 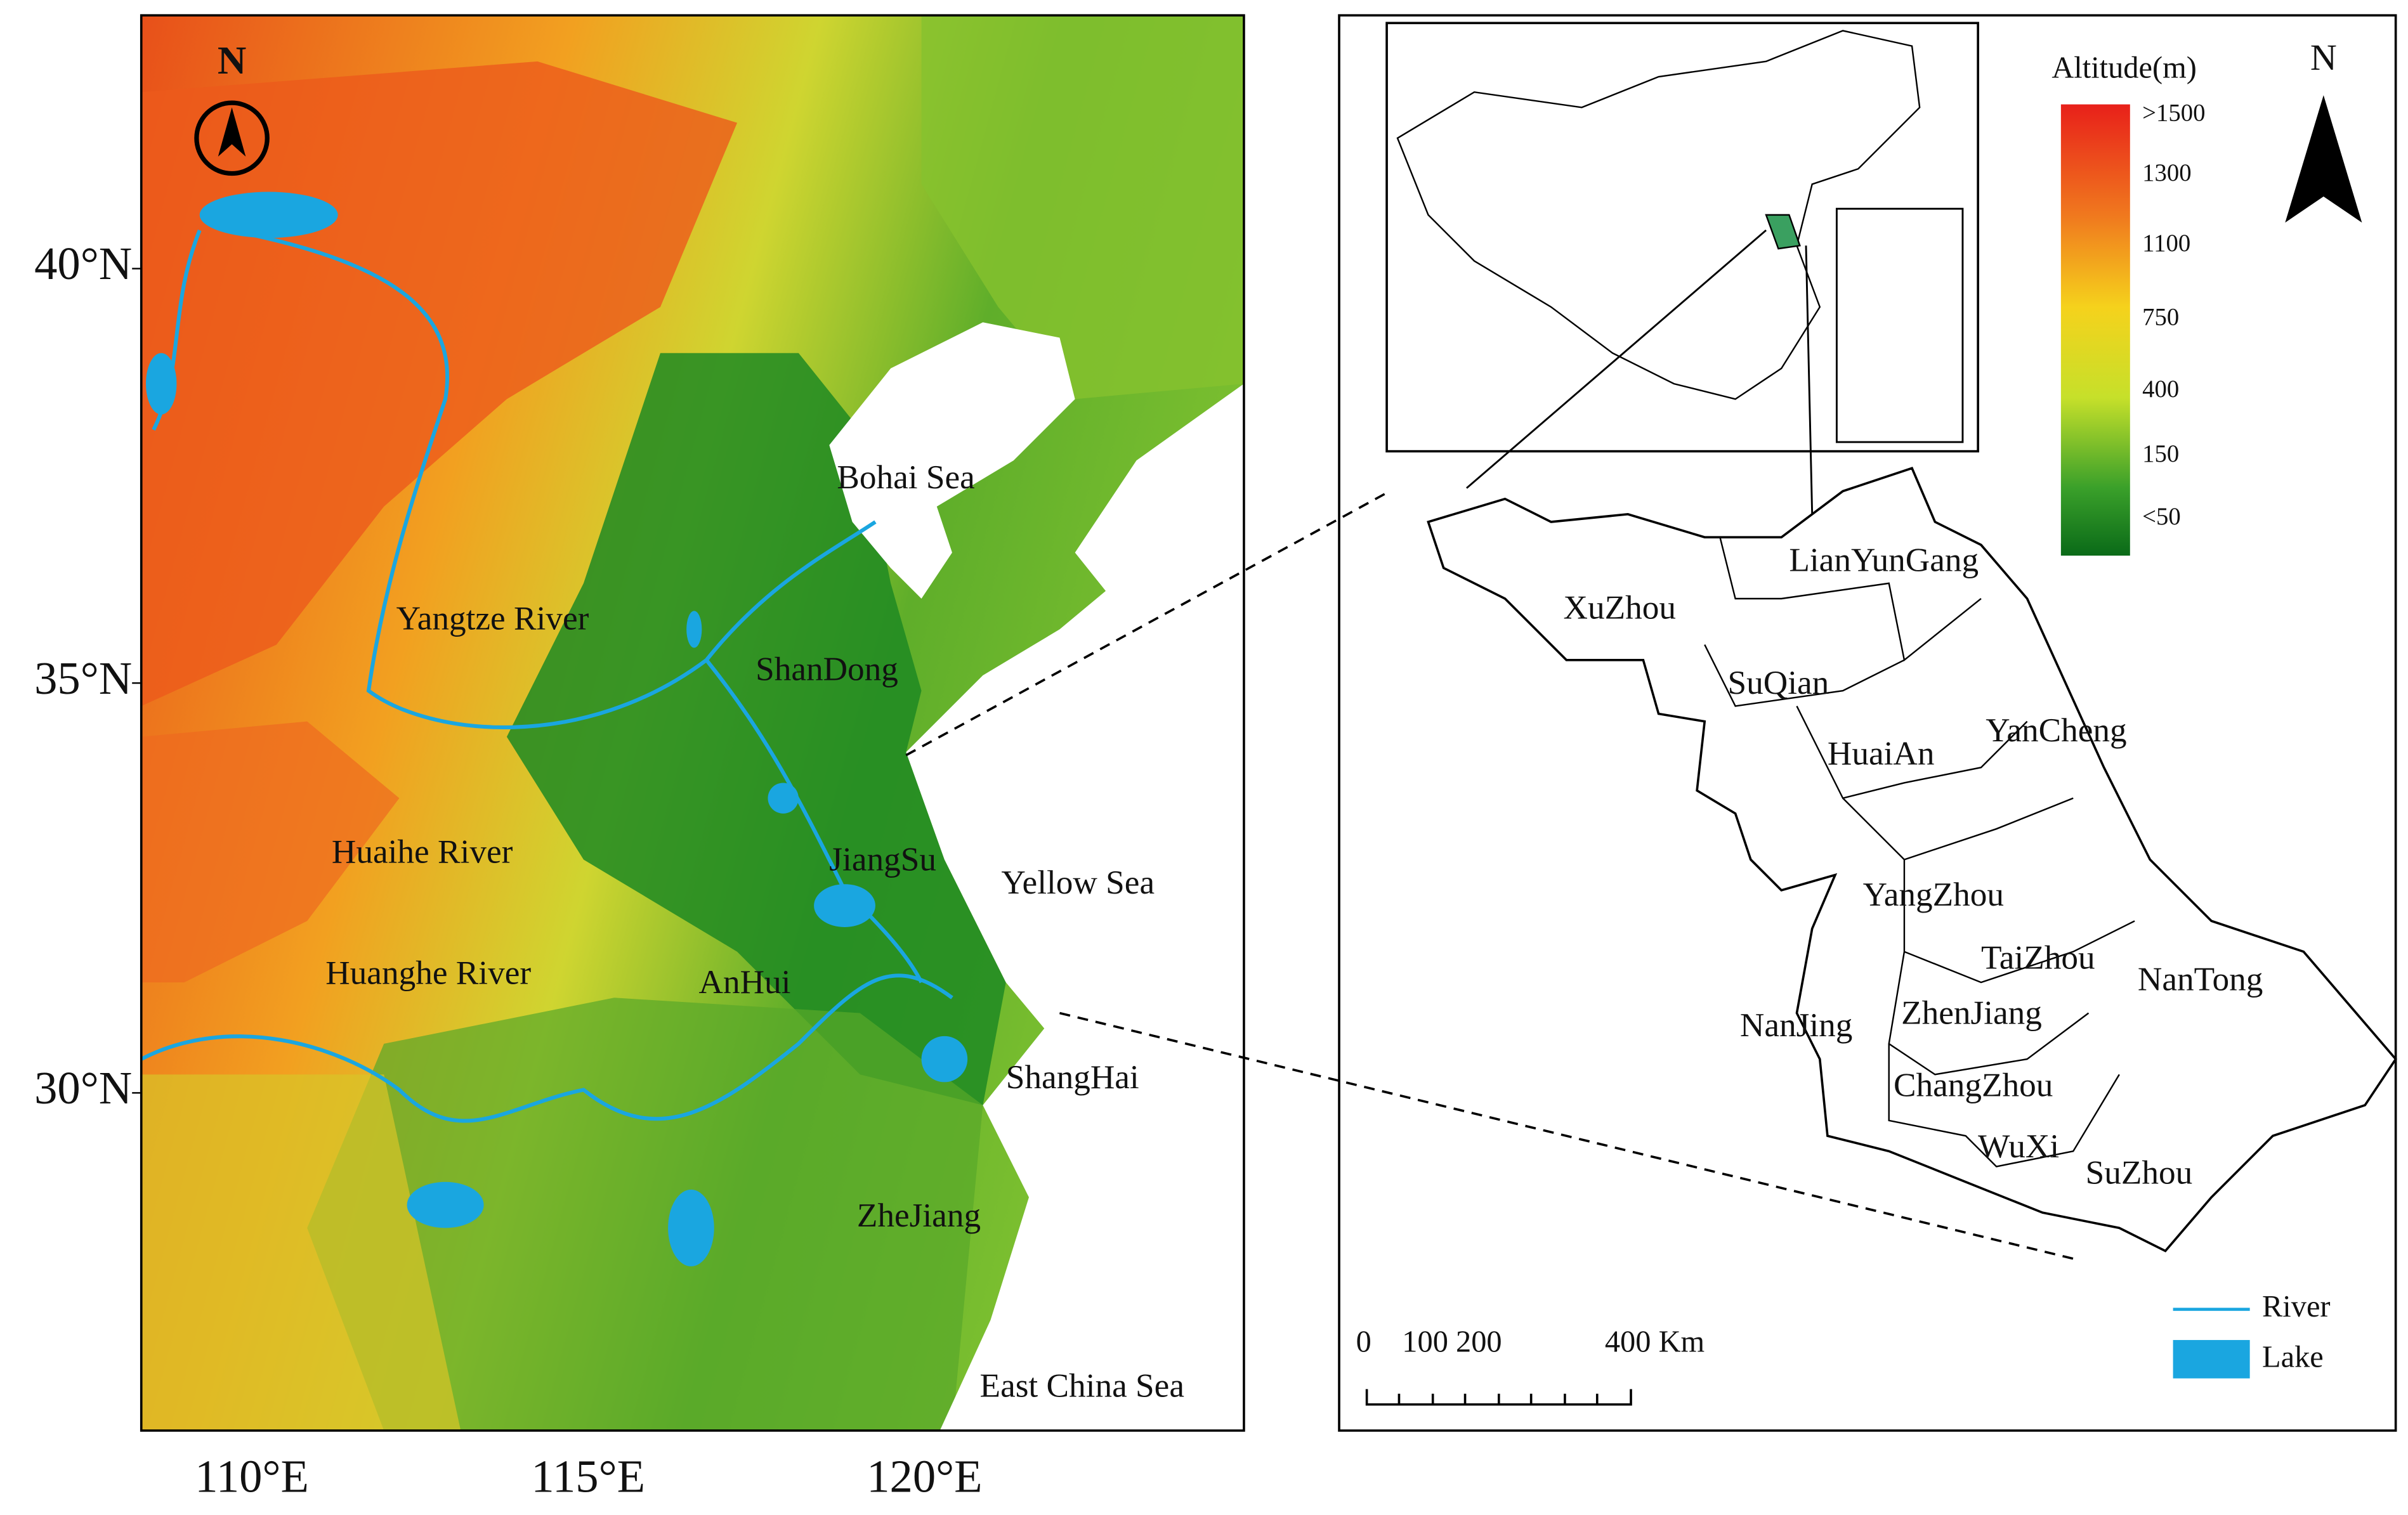 I want to click on legend-entry: Lake, so click(x=2293, y=1357).